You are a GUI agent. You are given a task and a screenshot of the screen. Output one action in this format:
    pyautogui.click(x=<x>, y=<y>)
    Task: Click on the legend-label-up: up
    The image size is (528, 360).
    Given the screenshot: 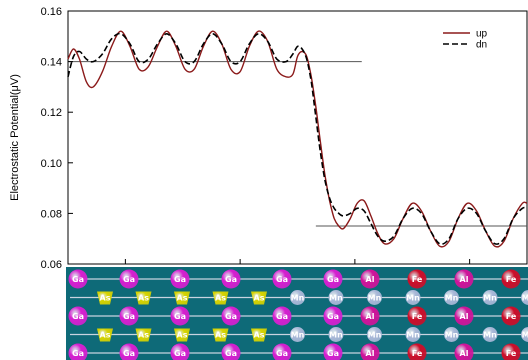 What is the action you would take?
    pyautogui.click(x=482, y=34)
    